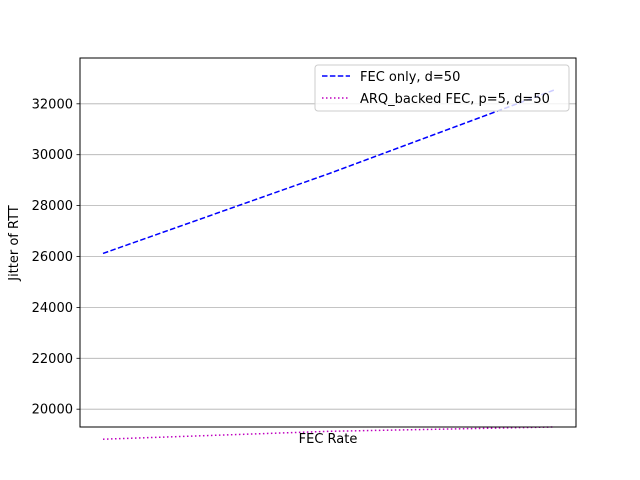  Describe the element at coordinates (52, 359) in the screenshot. I see `y-tick-label: 22000` at that location.